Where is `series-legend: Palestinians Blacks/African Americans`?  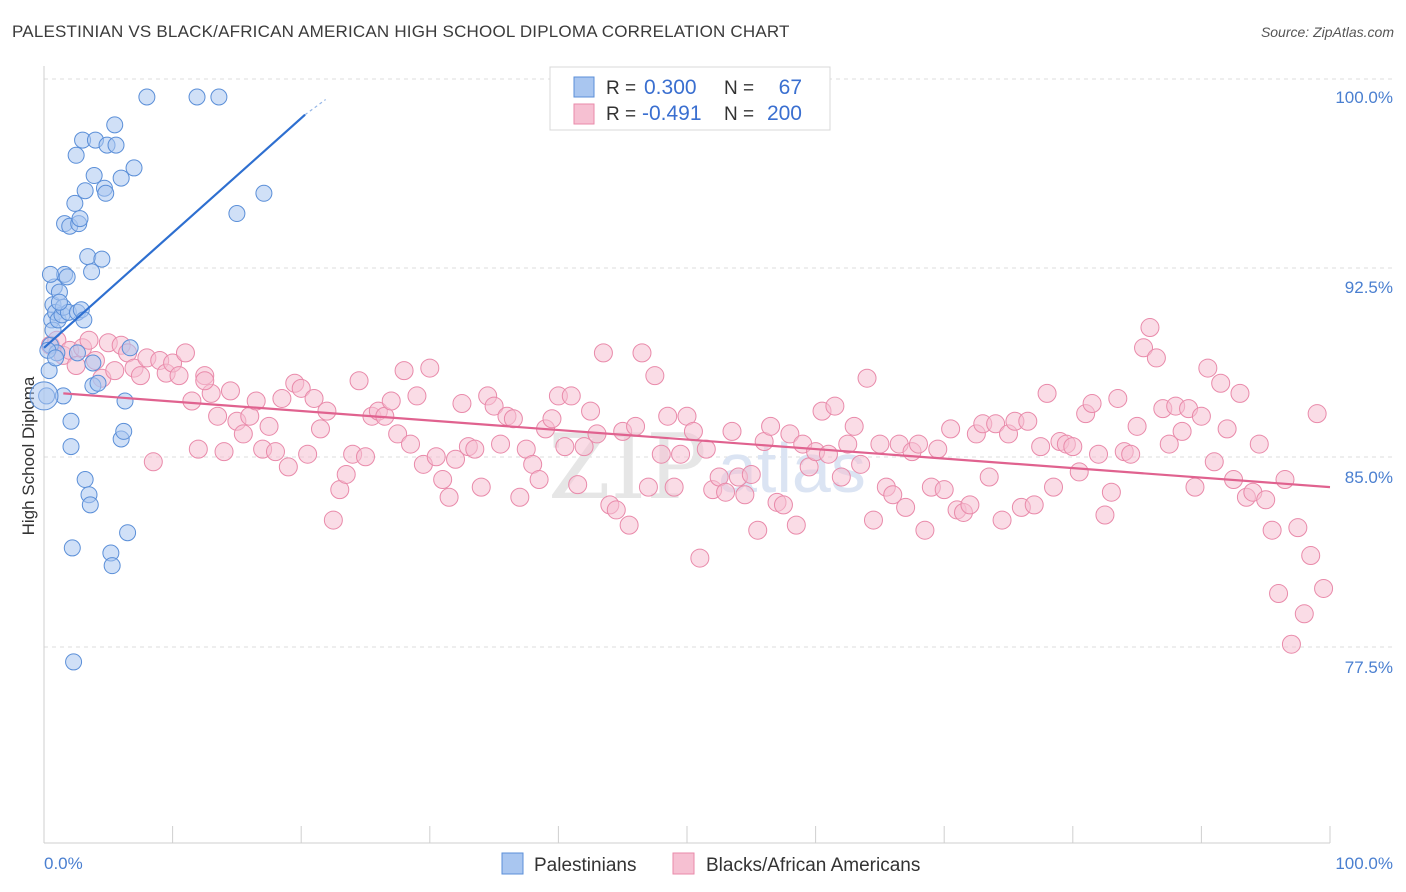
series-legend: Palestinians Blacks/African Americans is located at coordinates (710, 864).